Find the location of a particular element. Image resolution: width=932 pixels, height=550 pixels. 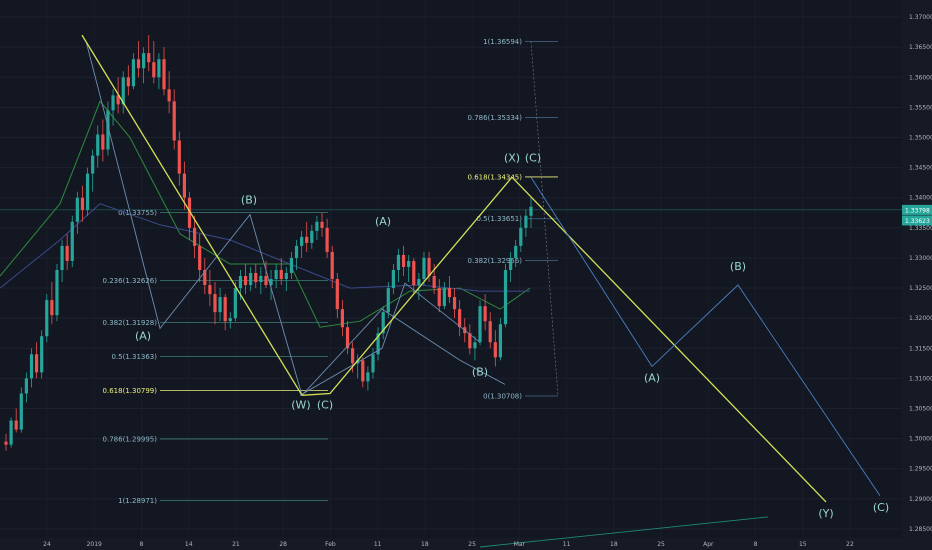

time-tick-label: Feb is located at coordinates (330, 544).